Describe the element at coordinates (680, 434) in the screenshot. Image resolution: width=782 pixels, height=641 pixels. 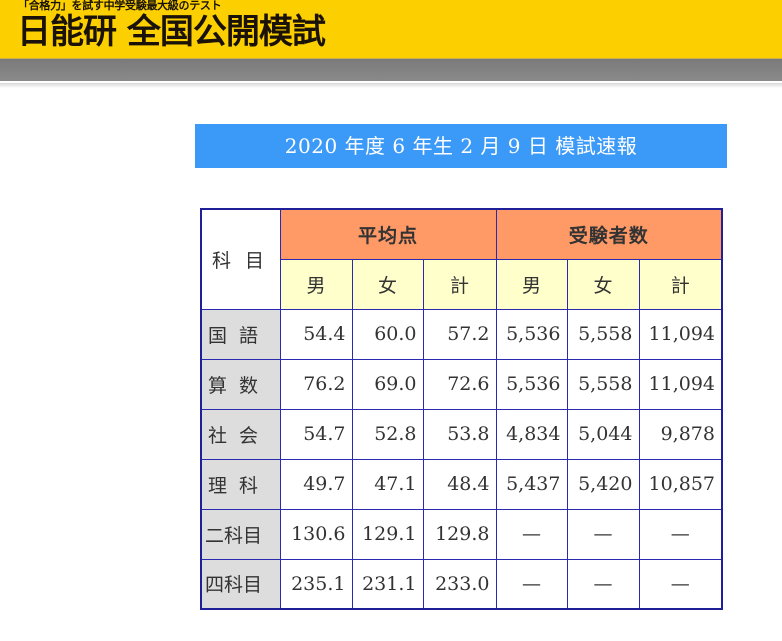
I see `count-total-cell: 9,878` at that location.